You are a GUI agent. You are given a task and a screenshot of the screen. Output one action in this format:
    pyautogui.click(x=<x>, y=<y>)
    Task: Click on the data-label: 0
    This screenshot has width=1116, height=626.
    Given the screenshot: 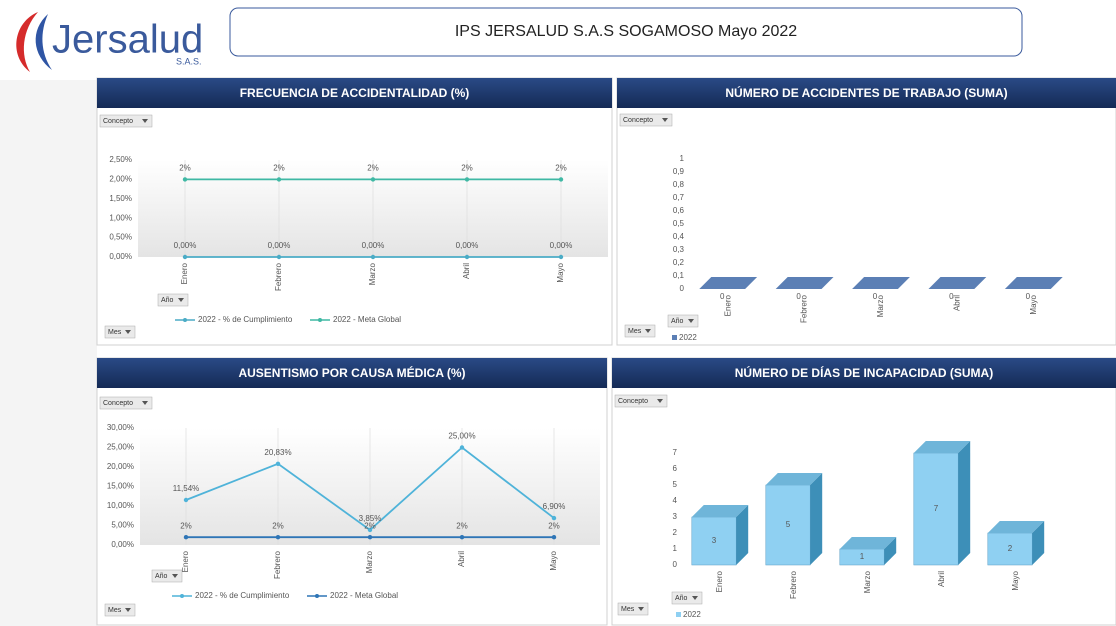 What is the action you would take?
    pyautogui.click(x=1028, y=296)
    